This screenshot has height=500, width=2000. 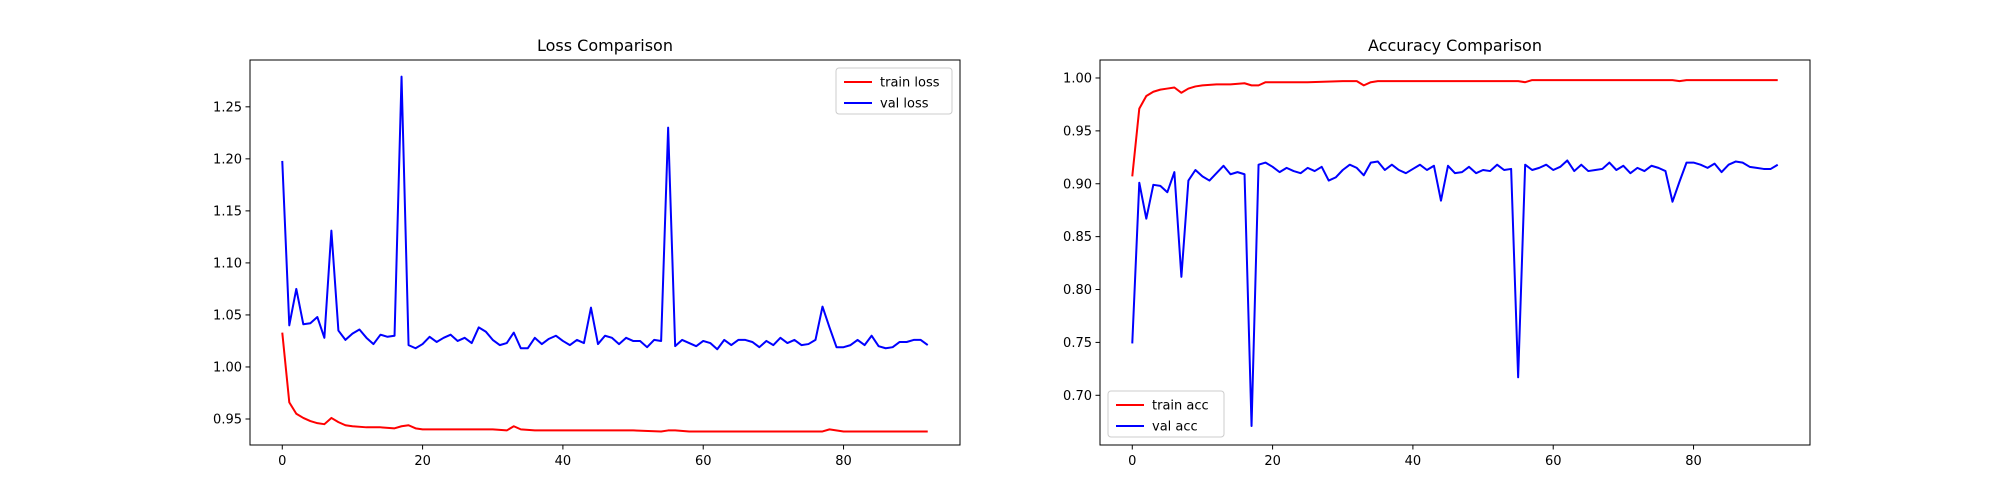 I want to click on loss-legend: train loss val loss, so click(x=894, y=91).